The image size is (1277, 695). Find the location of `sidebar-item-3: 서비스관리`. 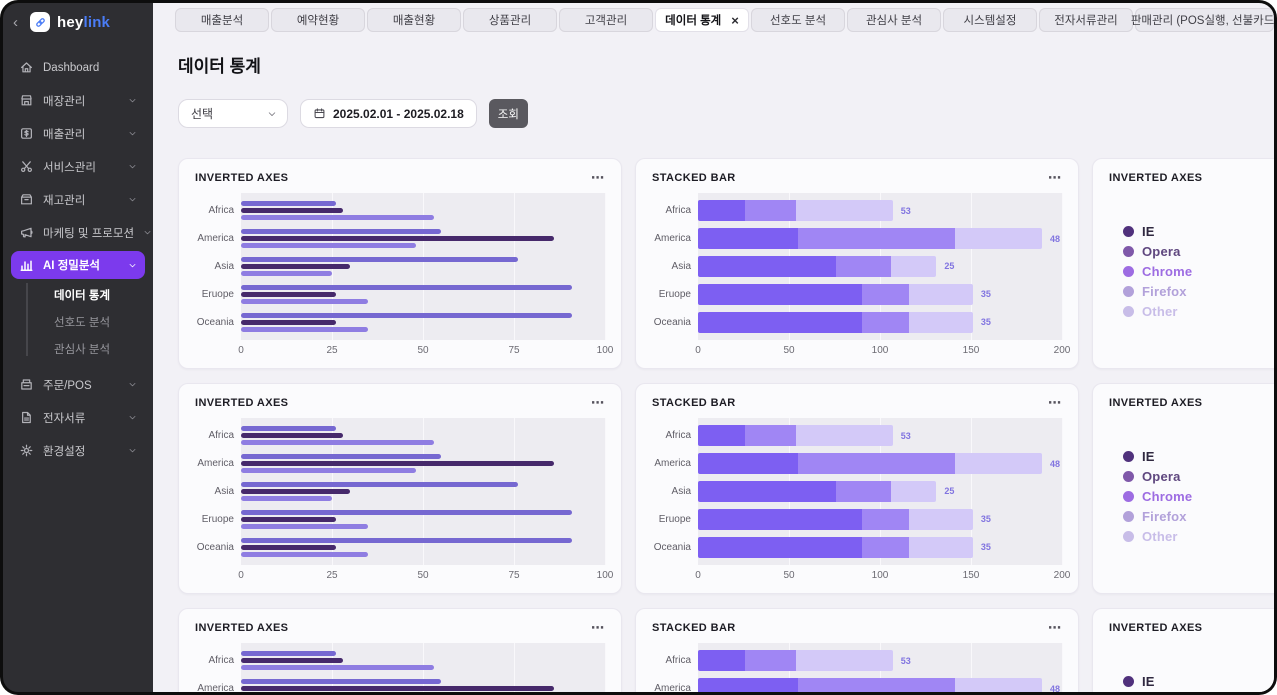

sidebar-item-3: 서비스관리 is located at coordinates (78, 166).